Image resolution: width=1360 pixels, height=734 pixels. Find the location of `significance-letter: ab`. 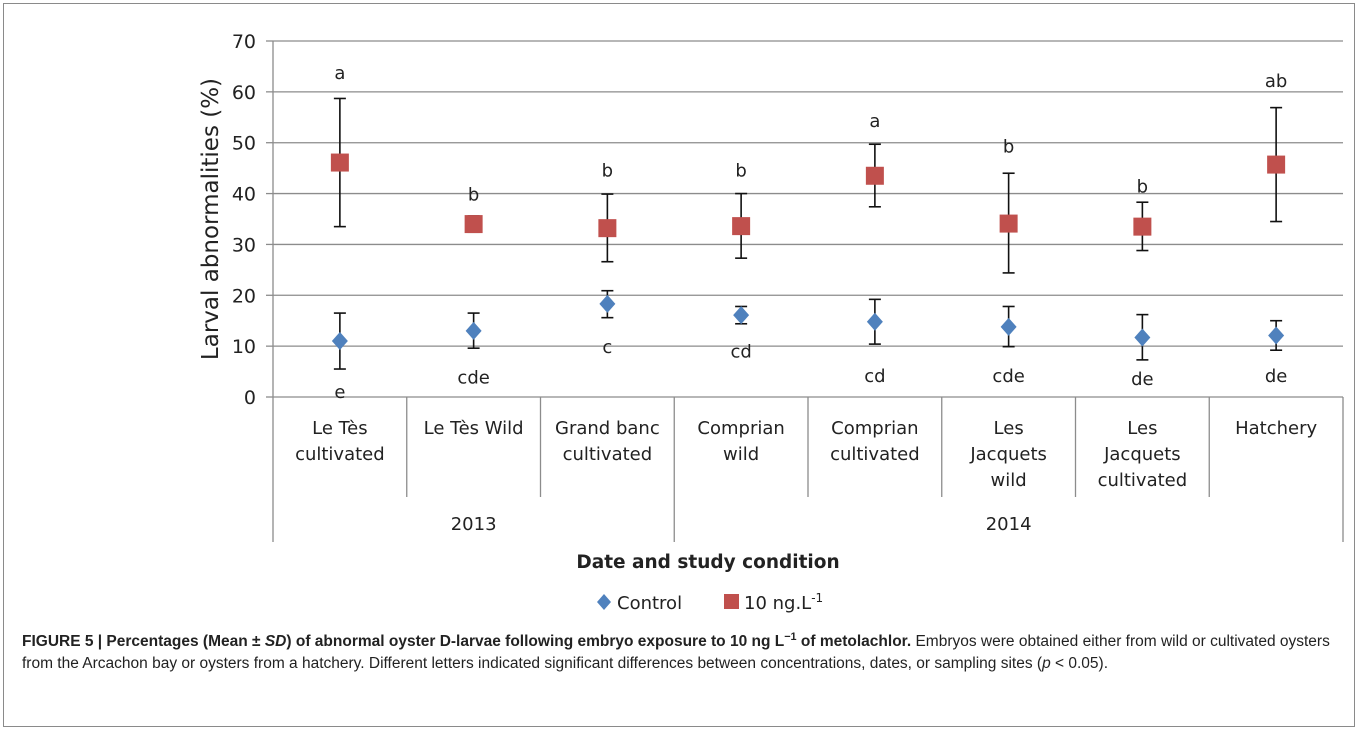

significance-letter: ab is located at coordinates (1276, 81).